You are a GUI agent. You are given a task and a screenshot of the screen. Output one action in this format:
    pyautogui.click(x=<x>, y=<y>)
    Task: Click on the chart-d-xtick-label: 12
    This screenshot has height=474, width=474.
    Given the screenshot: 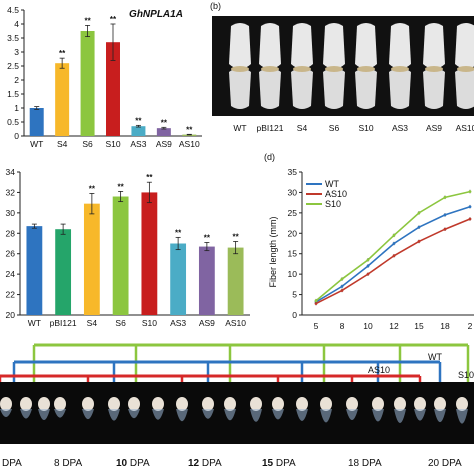 What is the action you would take?
    pyautogui.click(x=394, y=326)
    